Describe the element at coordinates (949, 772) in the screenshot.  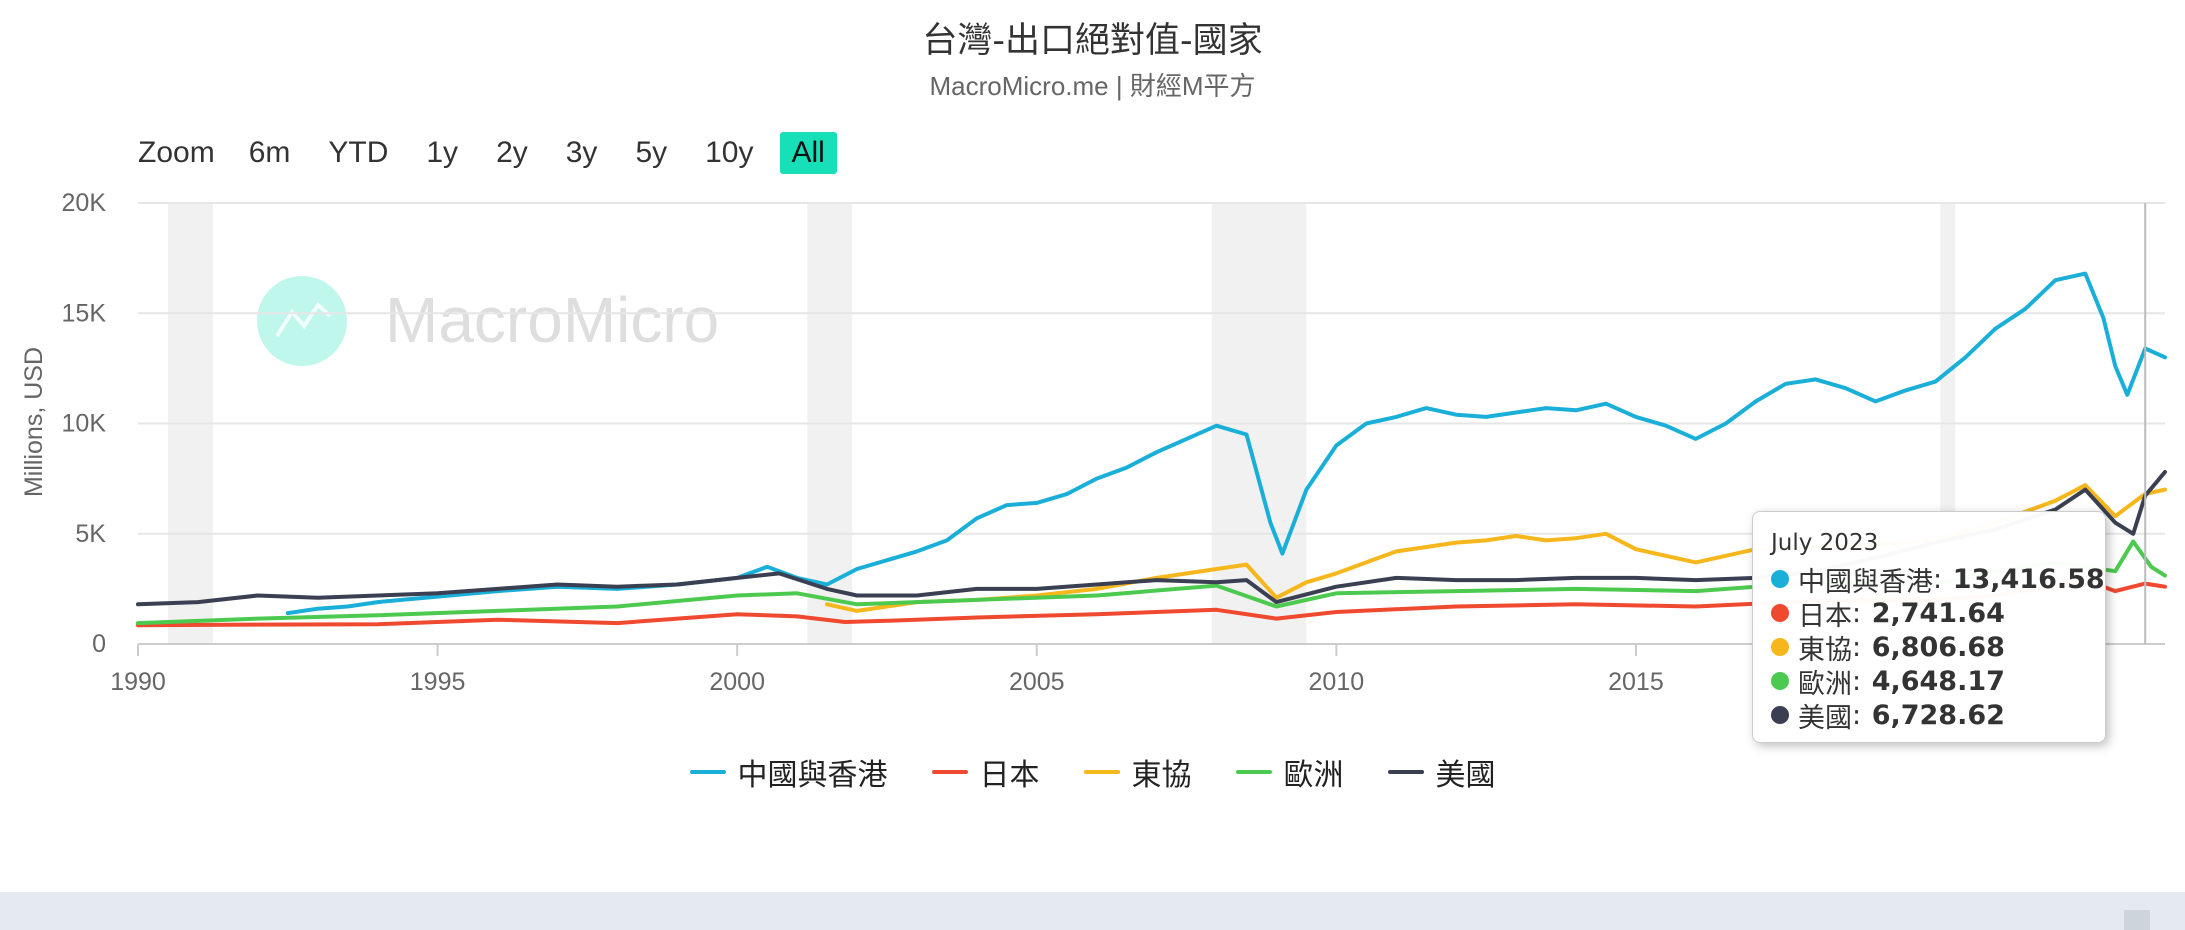
I see `legend-swatch-japan` at that location.